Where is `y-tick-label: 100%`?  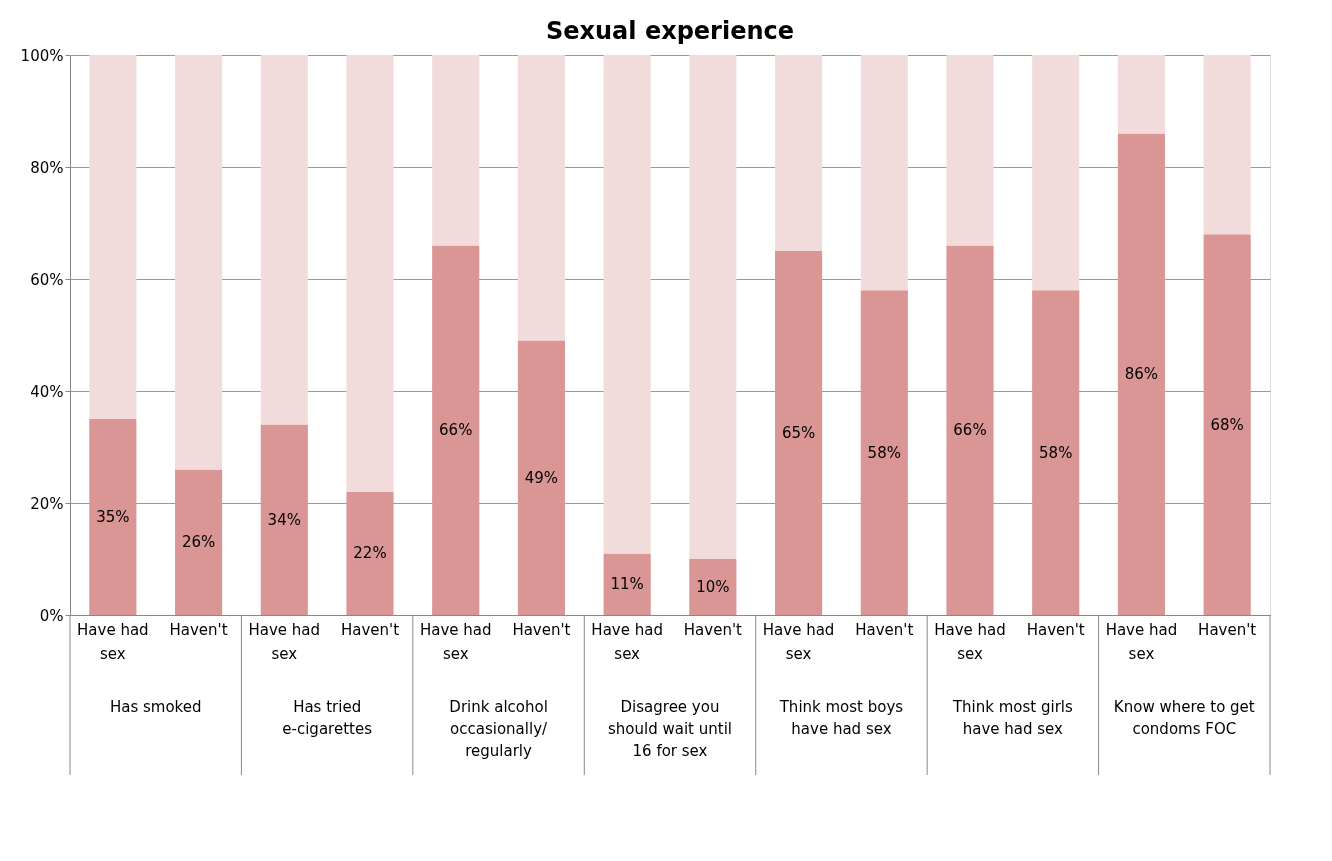 y-tick-label: 100% is located at coordinates (42, 55).